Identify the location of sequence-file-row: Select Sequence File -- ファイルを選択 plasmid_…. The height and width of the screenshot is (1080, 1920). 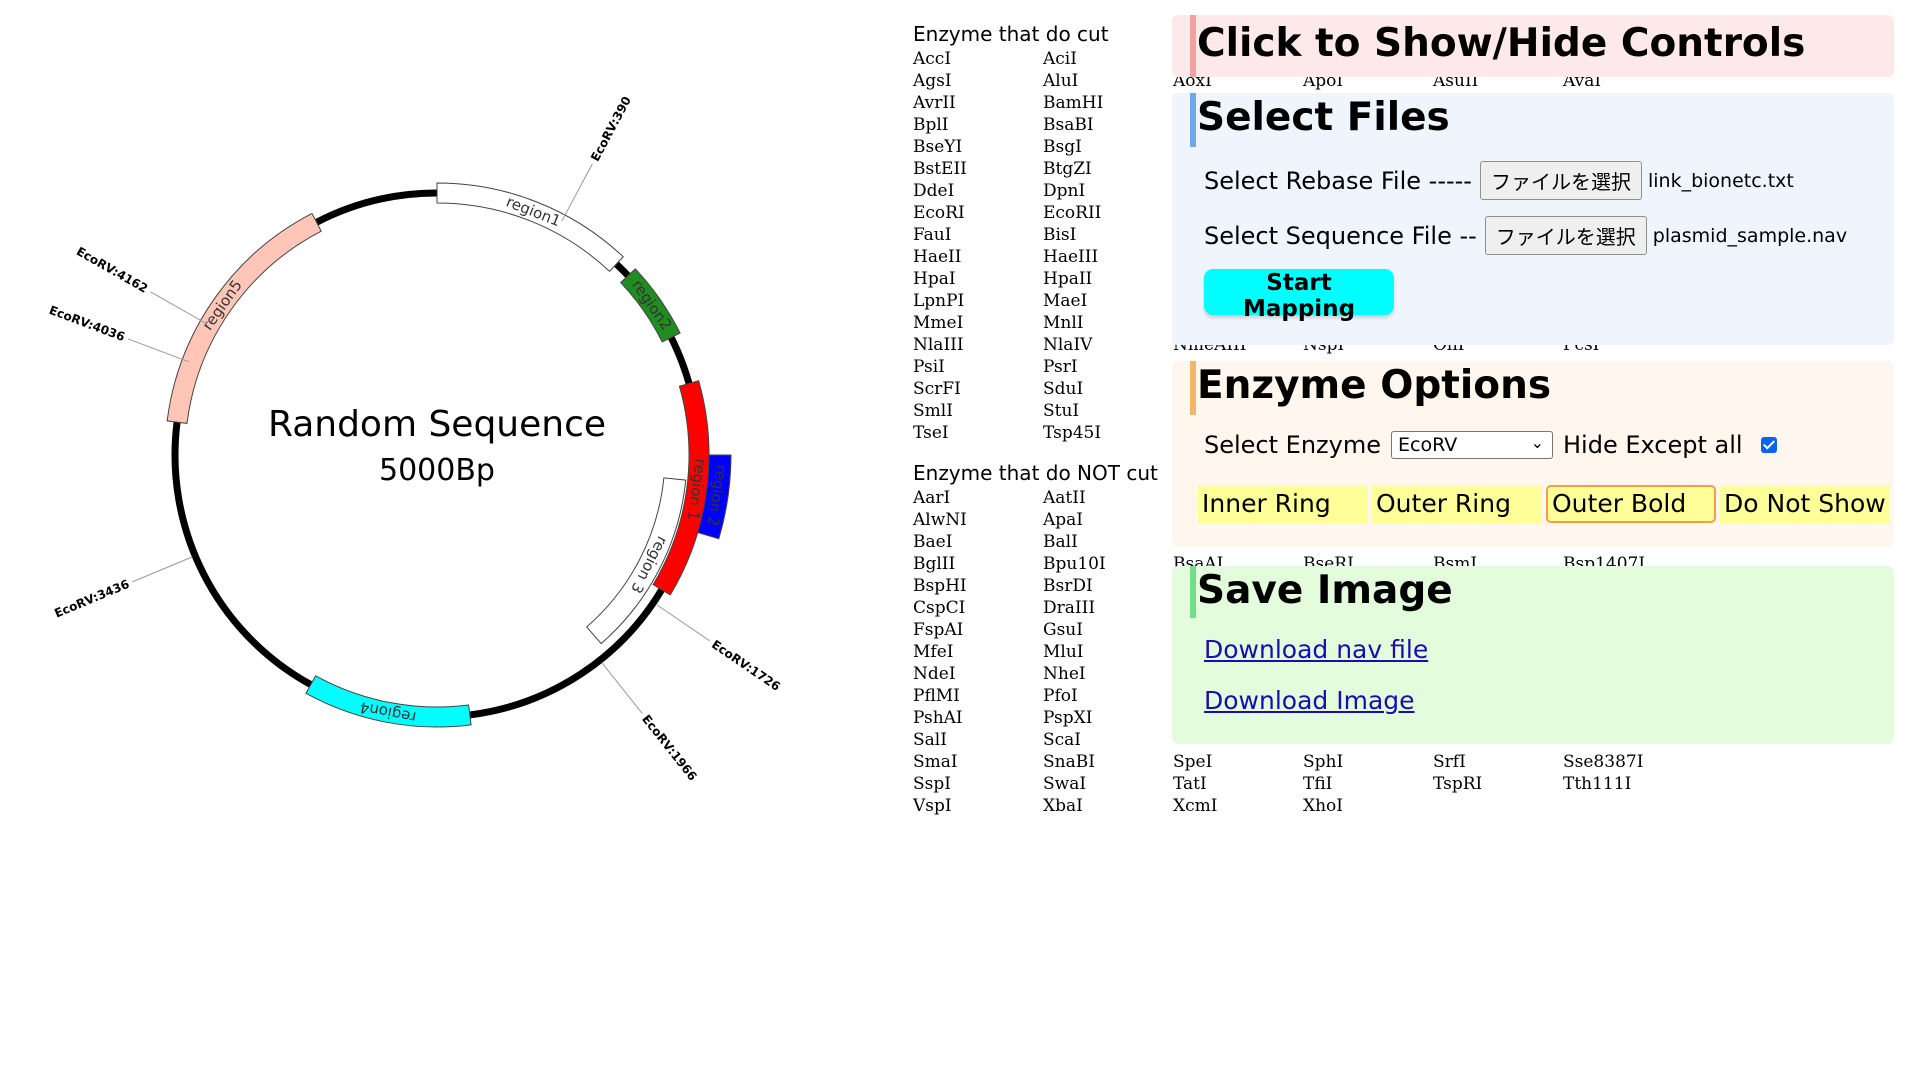
(1525, 235).